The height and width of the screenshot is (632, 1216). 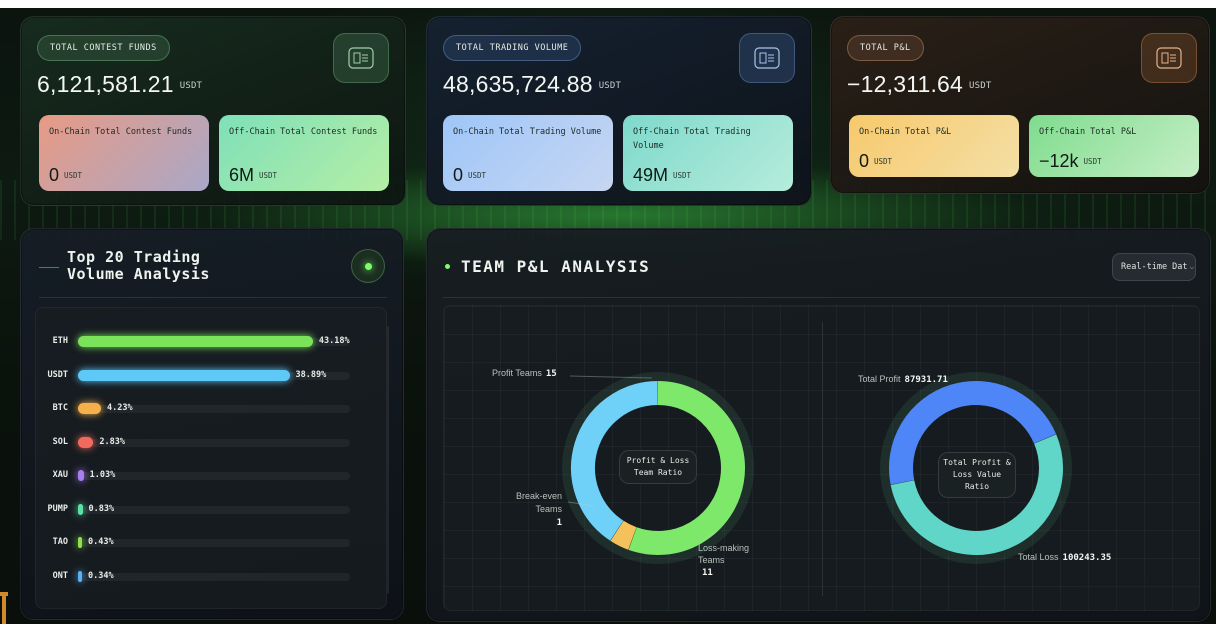 What do you see at coordinates (1114, 146) in the screenshot?
I see `offchain-total-pnl: Off-Chain Total P&L −12k USDT` at bounding box center [1114, 146].